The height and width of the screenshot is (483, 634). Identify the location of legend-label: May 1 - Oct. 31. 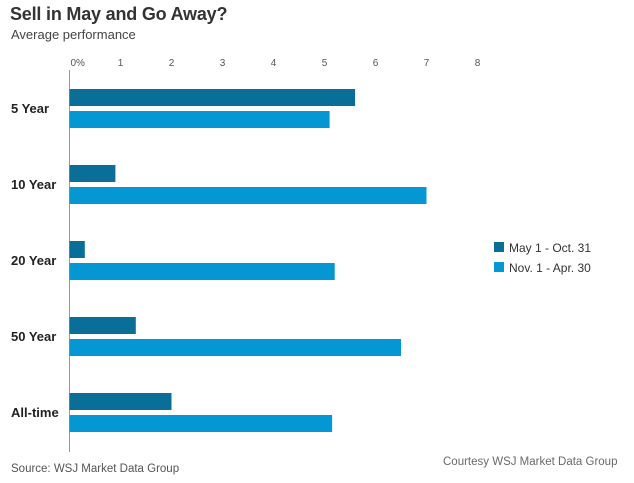
(550, 248).